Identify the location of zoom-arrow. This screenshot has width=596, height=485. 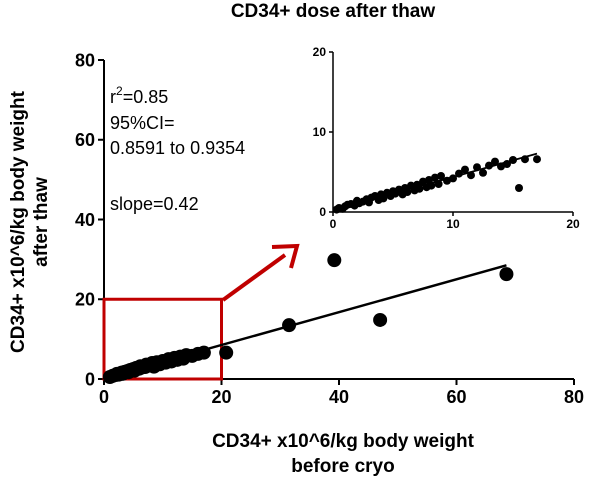
(260, 272).